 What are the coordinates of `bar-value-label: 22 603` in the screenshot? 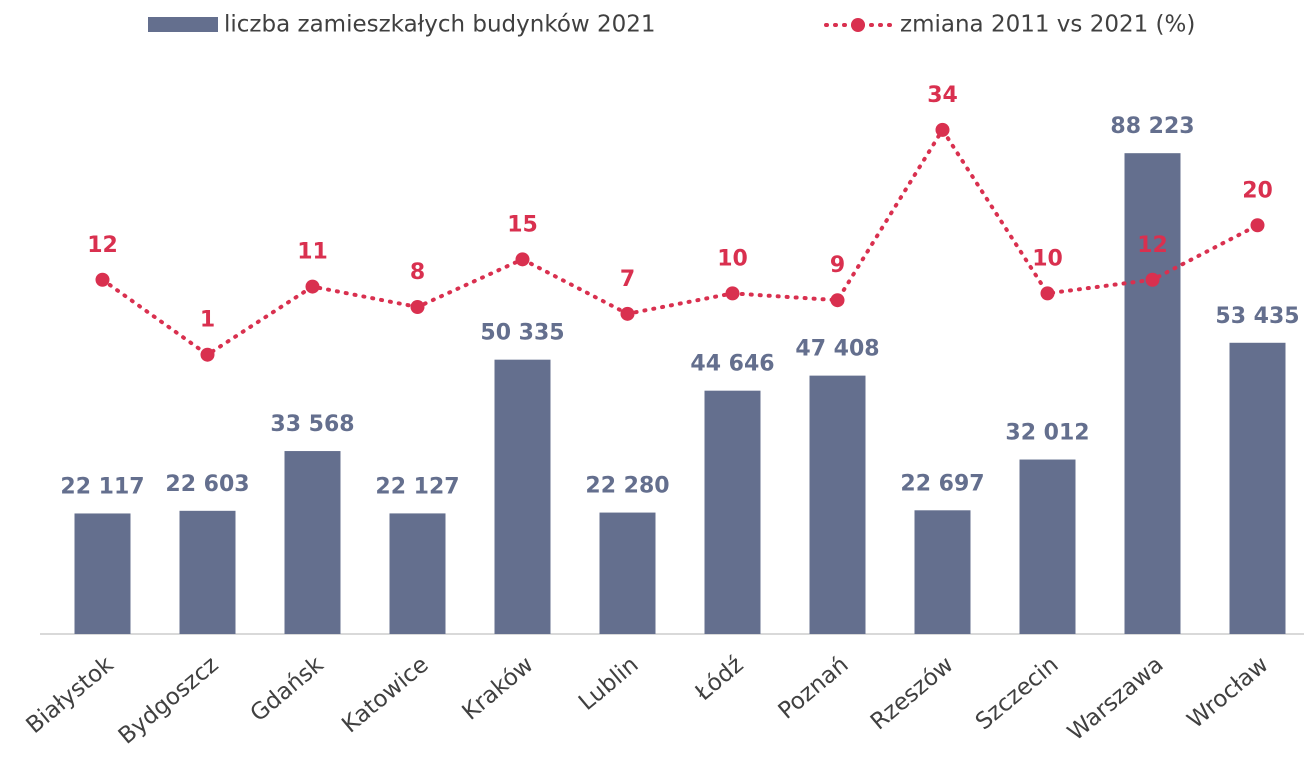 It's located at (207, 484).